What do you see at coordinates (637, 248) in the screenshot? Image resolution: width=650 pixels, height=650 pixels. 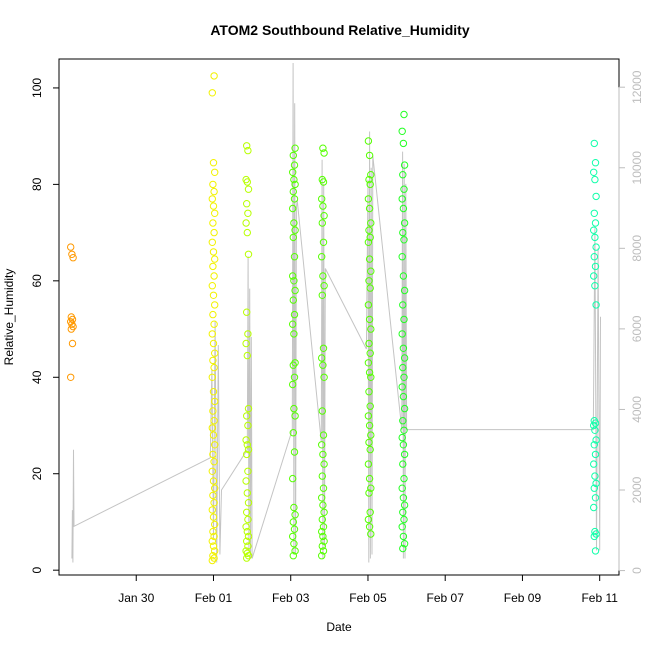 I see `y2-tick-label: 8000` at bounding box center [637, 248].